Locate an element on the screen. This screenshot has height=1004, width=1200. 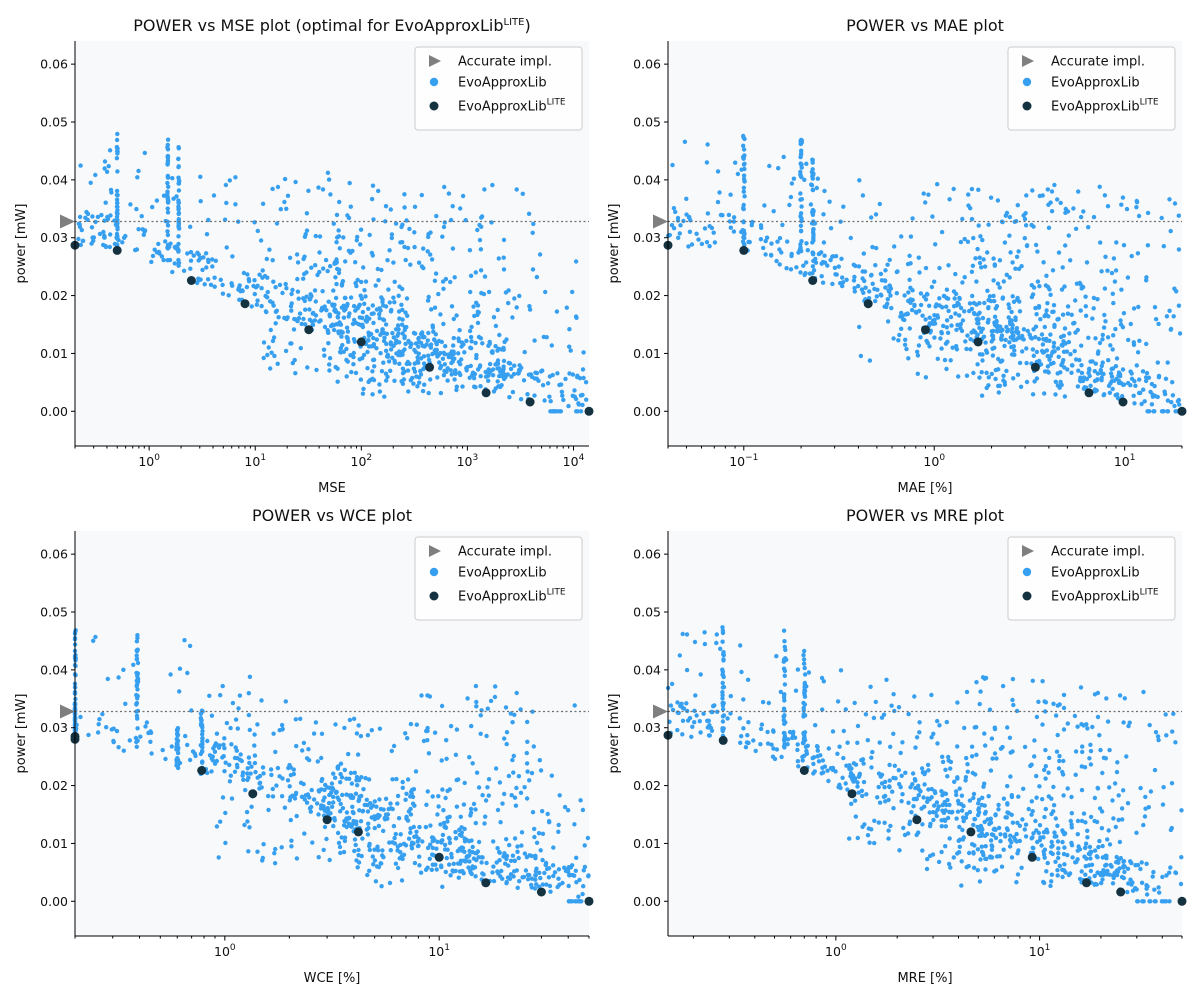
lite-point is located at coordinates (486, 883).